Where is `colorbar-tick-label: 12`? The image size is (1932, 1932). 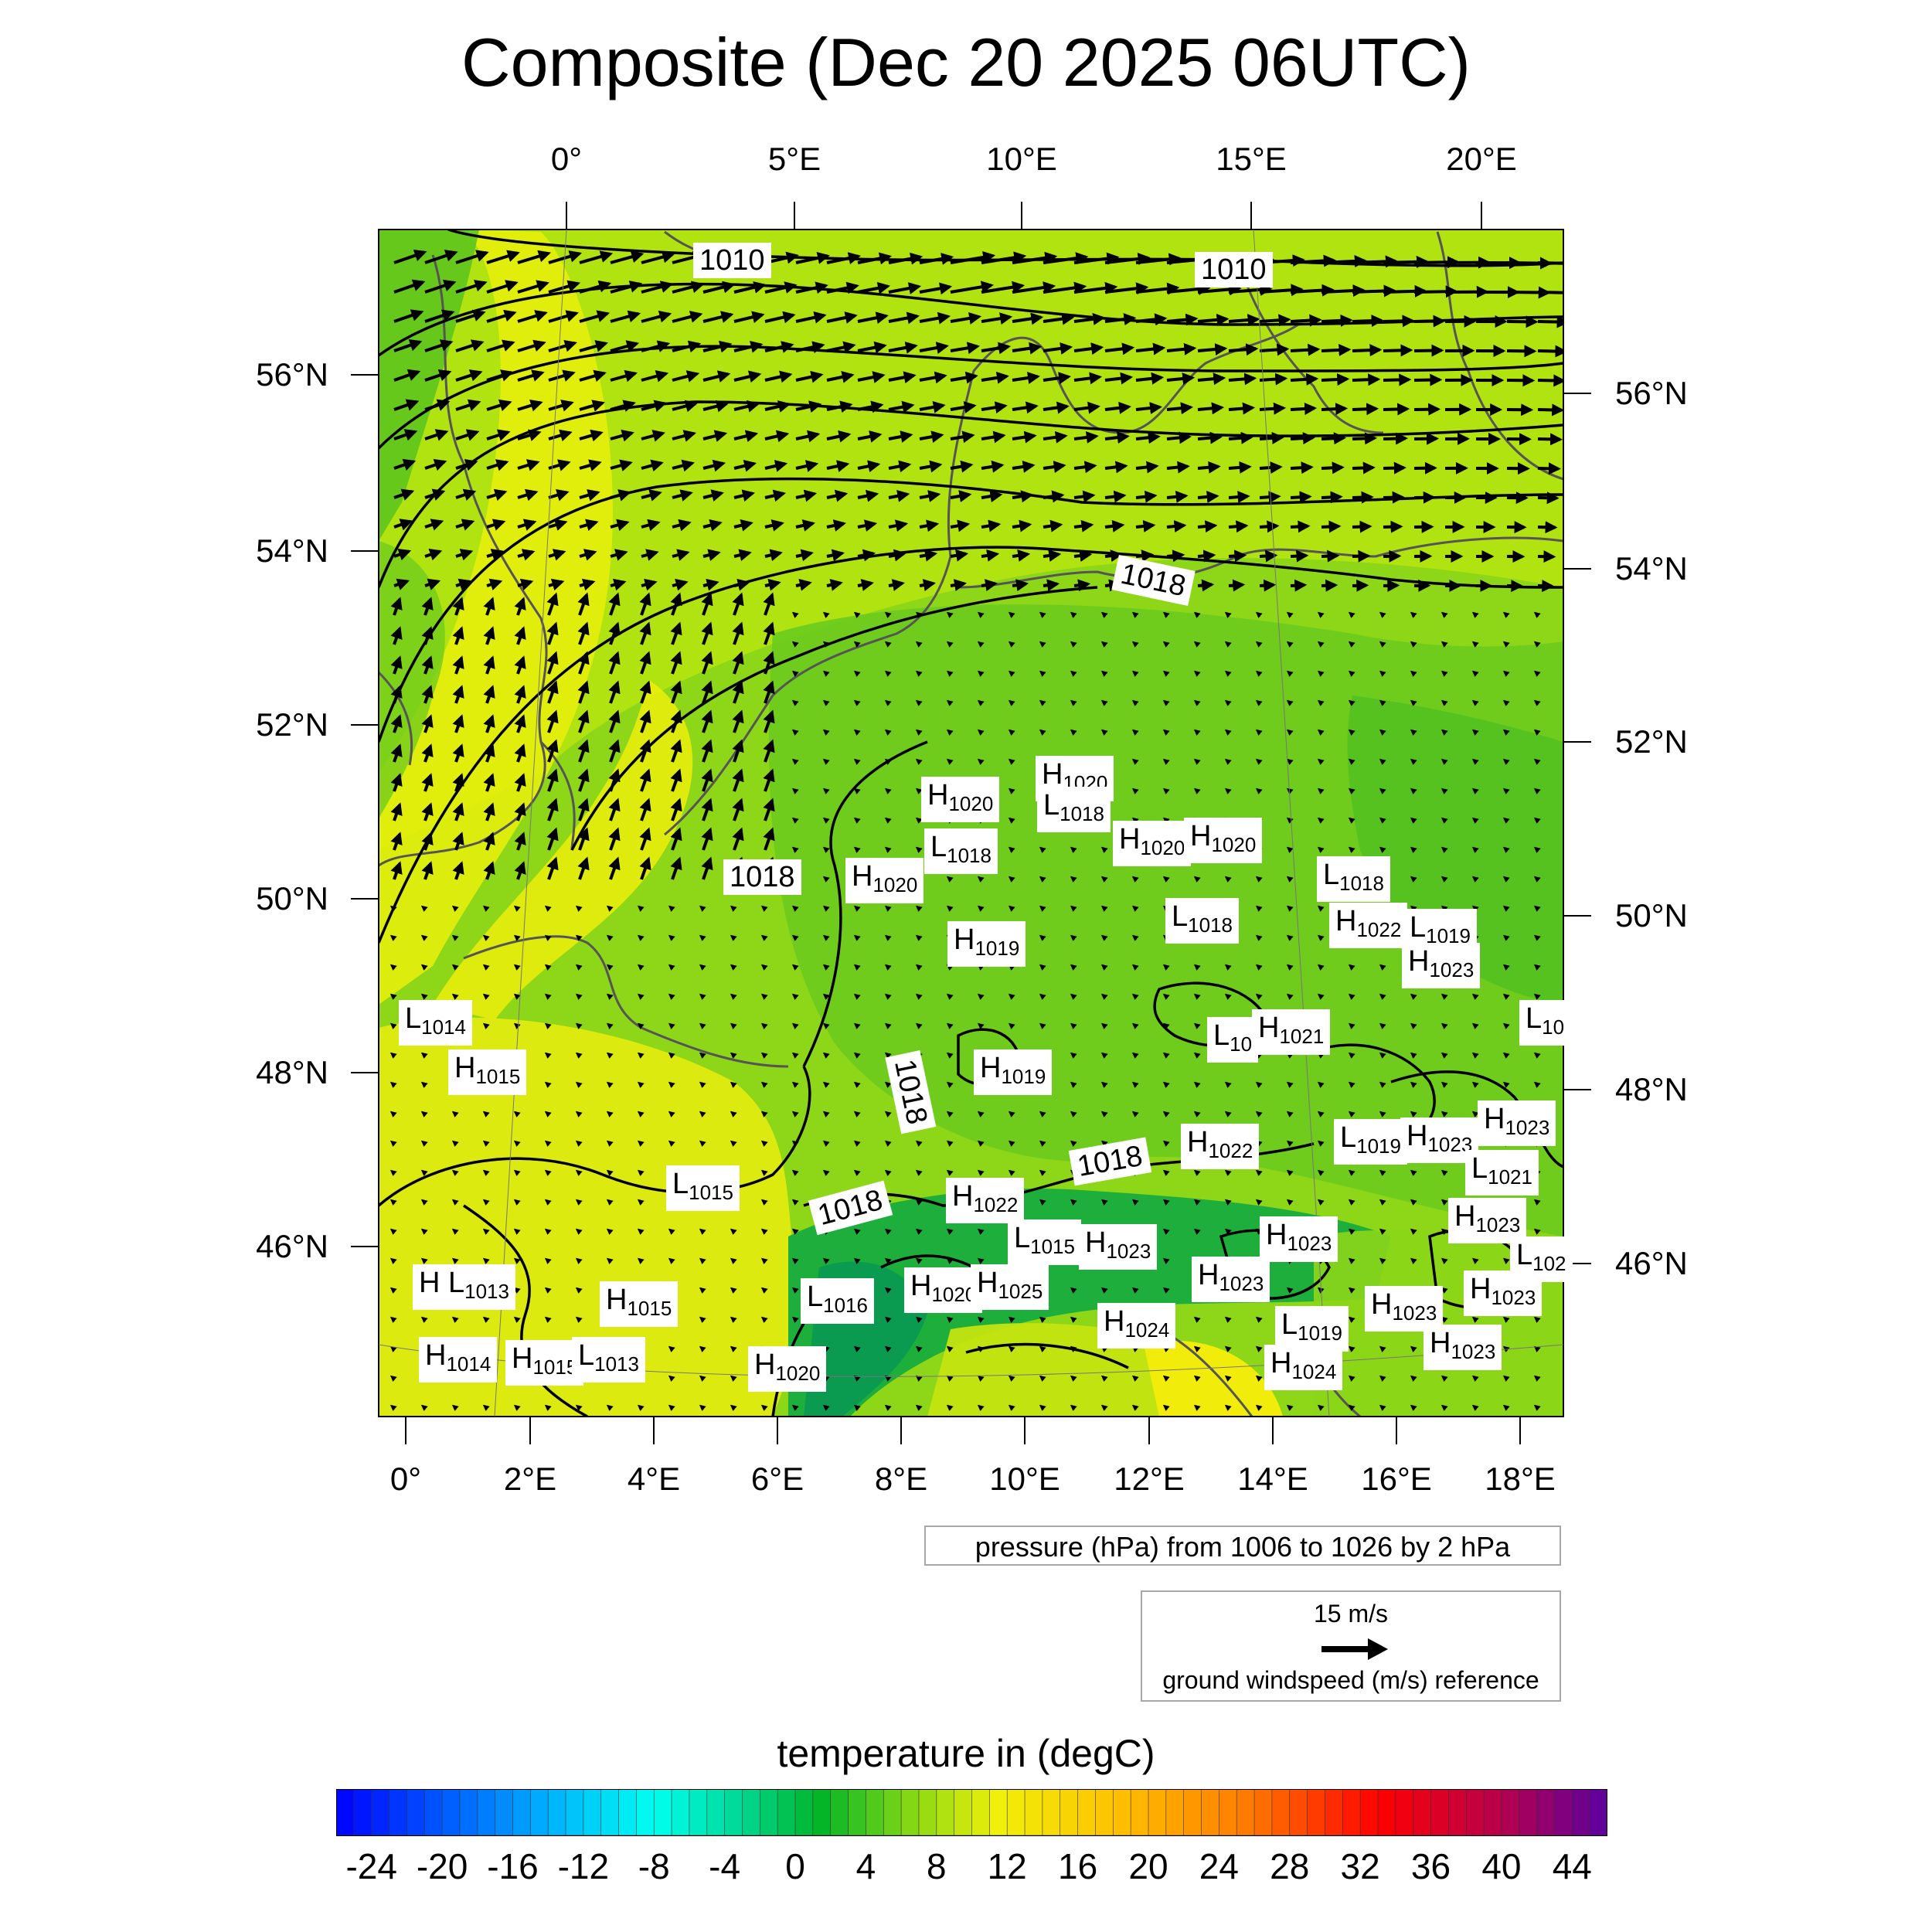 colorbar-tick-label: 12 is located at coordinates (1007, 1866).